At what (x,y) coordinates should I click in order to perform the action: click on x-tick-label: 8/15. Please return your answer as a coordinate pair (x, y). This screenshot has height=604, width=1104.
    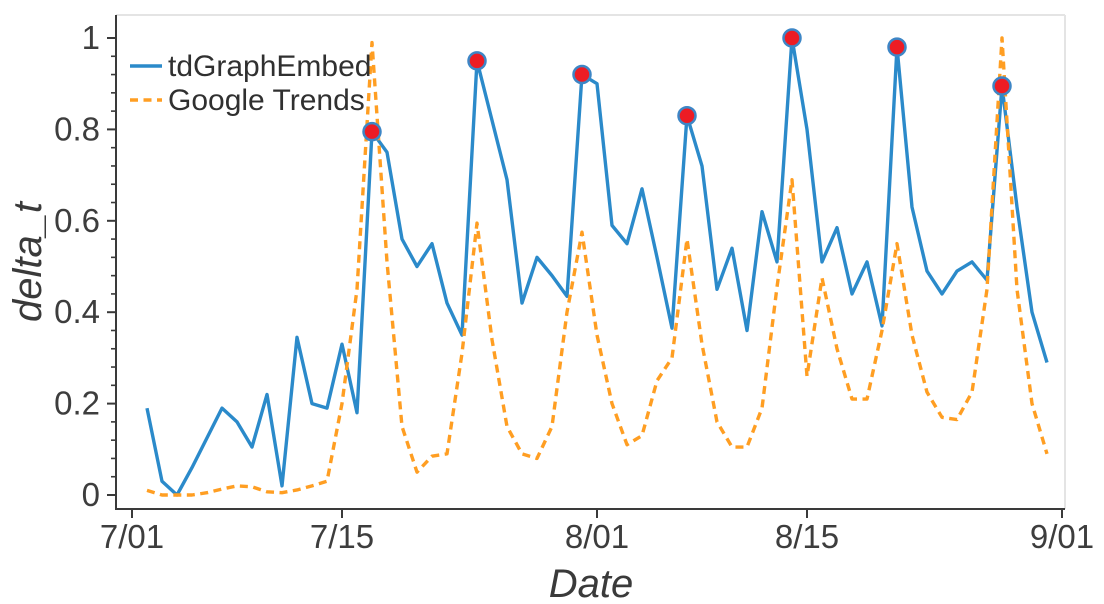
    Looking at the image, I should click on (807, 536).